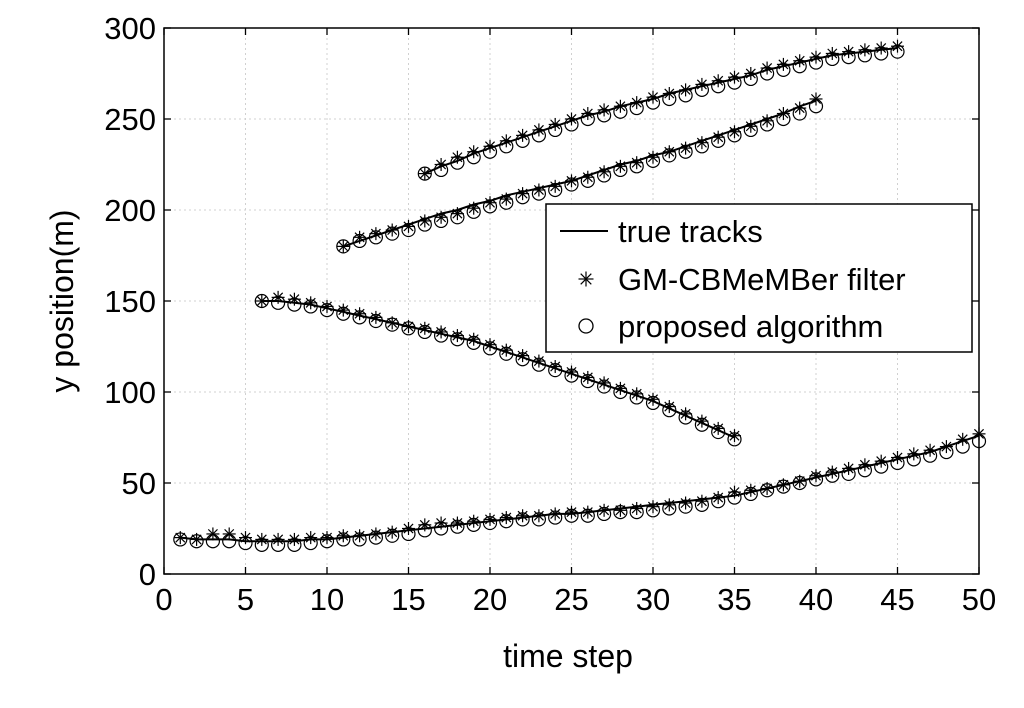  What do you see at coordinates (327, 599) in the screenshot?
I see `x-tick-label: 10` at bounding box center [327, 599].